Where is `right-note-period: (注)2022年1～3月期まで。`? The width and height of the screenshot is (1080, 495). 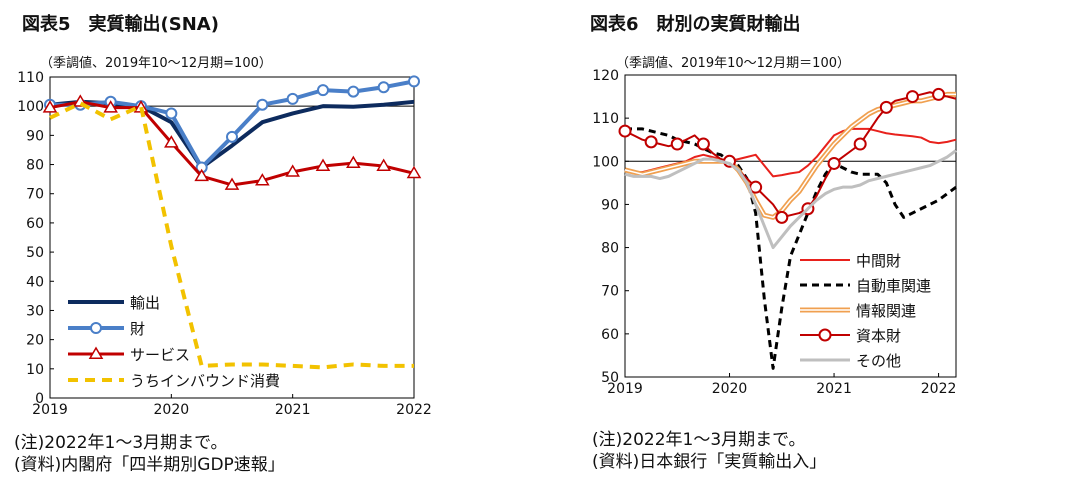
right-note-period: (注)2022年1～3月期まで。 is located at coordinates (699, 440).